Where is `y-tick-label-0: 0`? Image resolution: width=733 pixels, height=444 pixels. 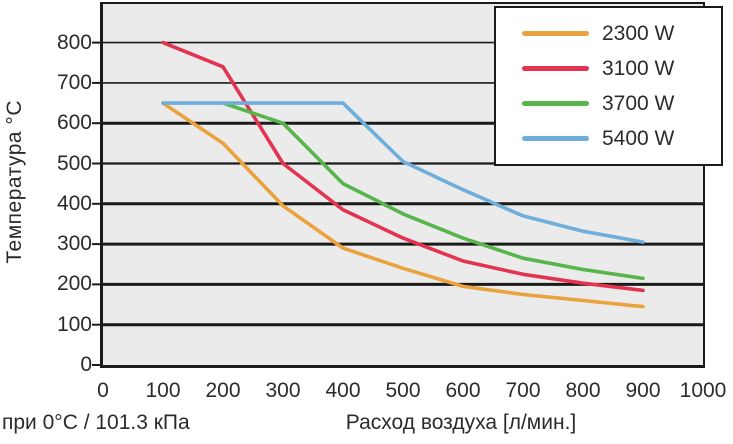 y-tick-label-0: 0 is located at coordinates (86, 364).